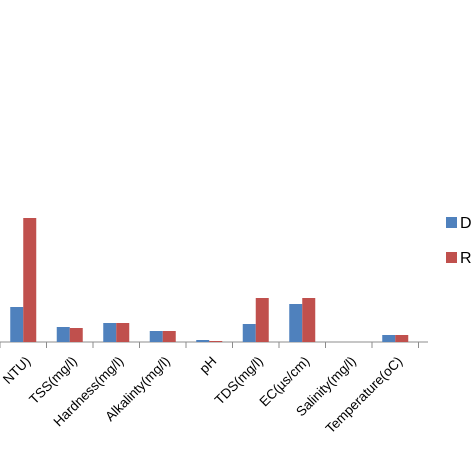  Describe the element at coordinates (16, 370) in the screenshot. I see `x-tick-label: NTU)` at that location.